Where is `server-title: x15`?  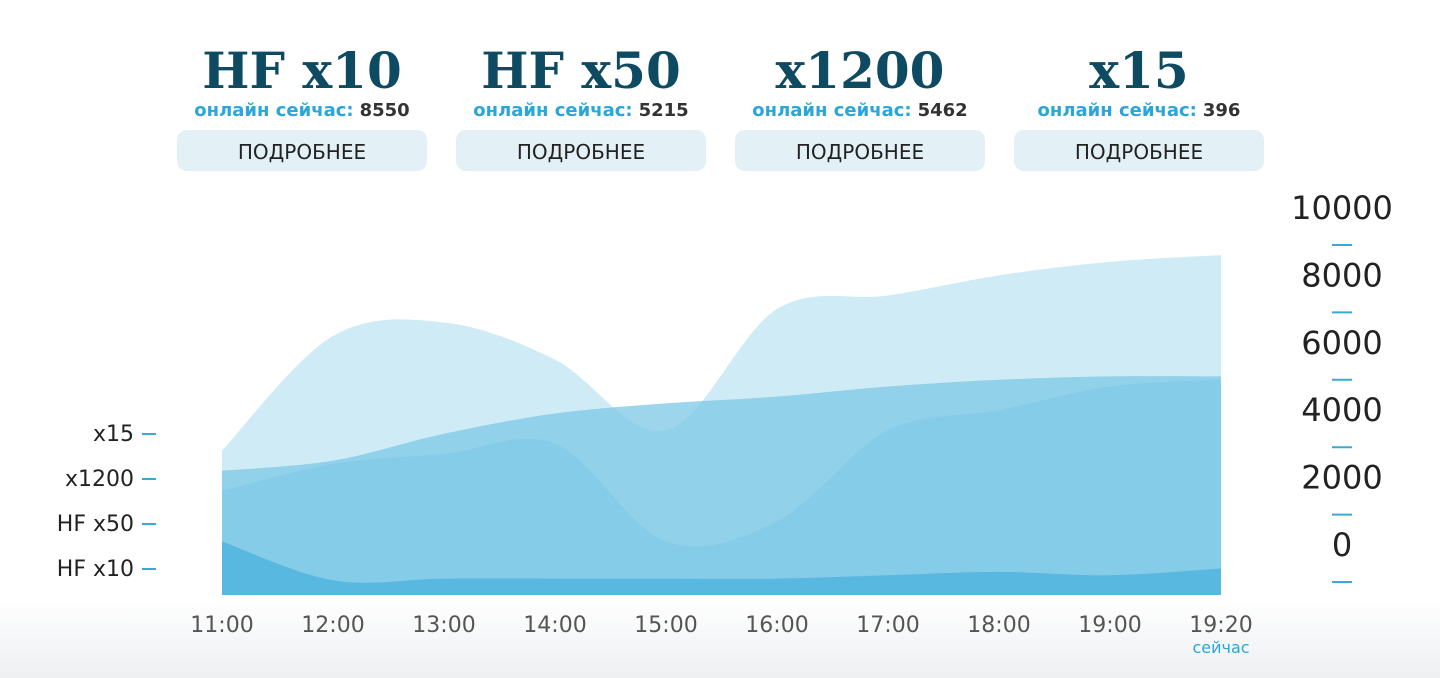
server-title: x15 is located at coordinates (1138, 70).